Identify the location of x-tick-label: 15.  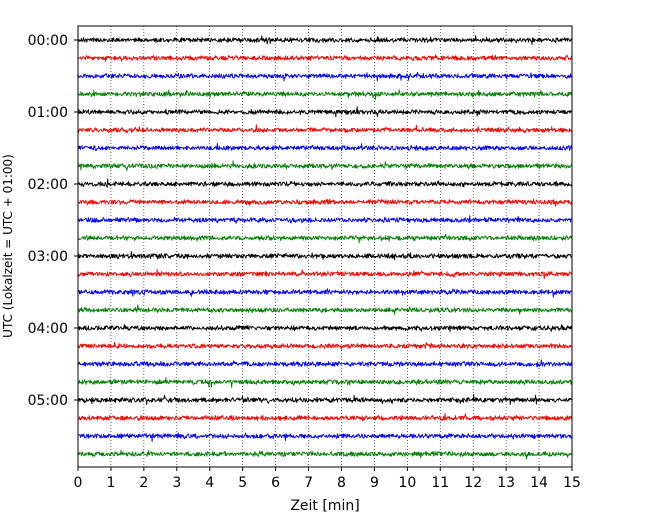
(572, 483).